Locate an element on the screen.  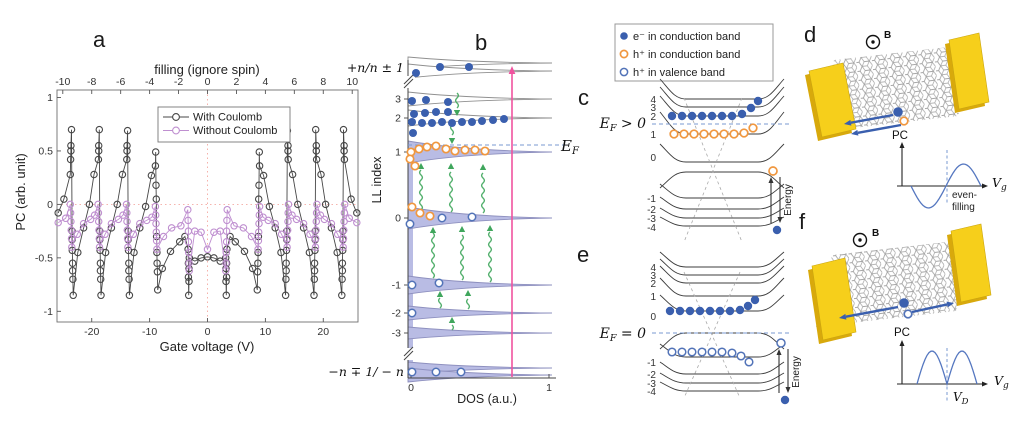
a-top-tick: 10 is located at coordinates (352, 82).